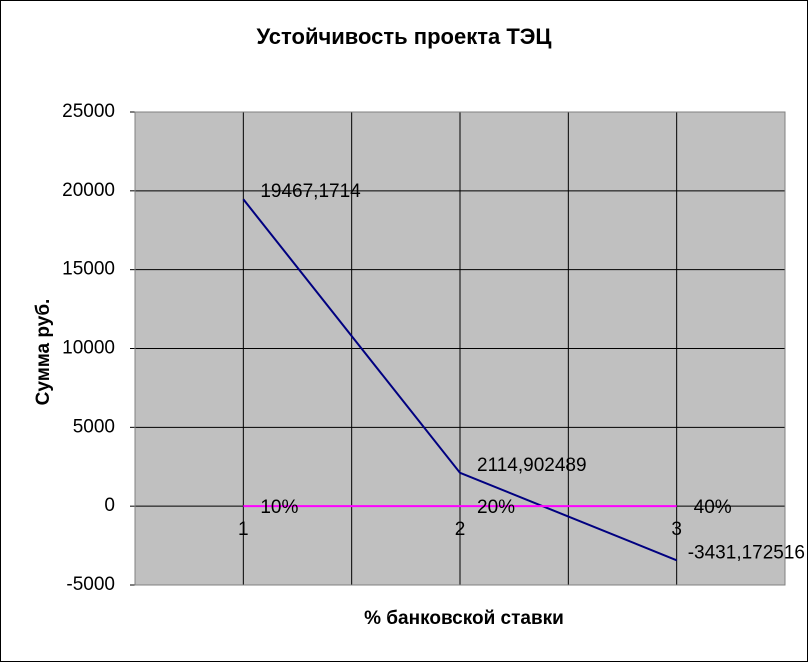 This screenshot has width=809, height=663. What do you see at coordinates (460, 529) in the screenshot?
I see `x-tick-label: 2` at bounding box center [460, 529].